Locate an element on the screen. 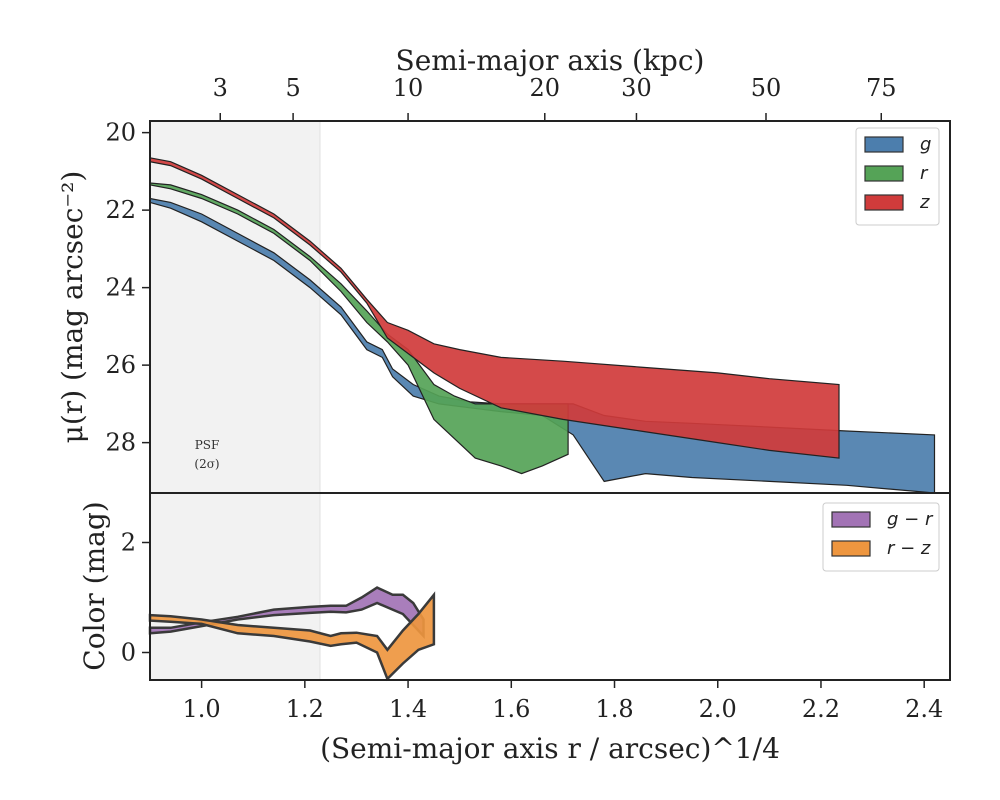 This screenshot has height=800, width=1000. psf-region-bottom is located at coordinates (235, 586).